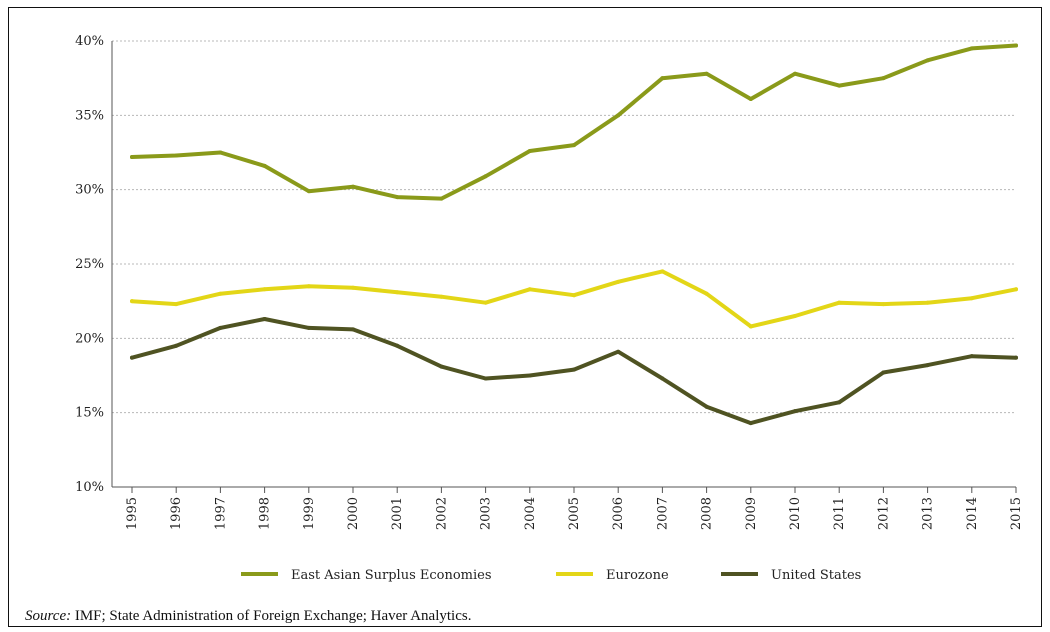  What do you see at coordinates (176, 513) in the screenshot?
I see `x-tick-label: 1996` at bounding box center [176, 513].